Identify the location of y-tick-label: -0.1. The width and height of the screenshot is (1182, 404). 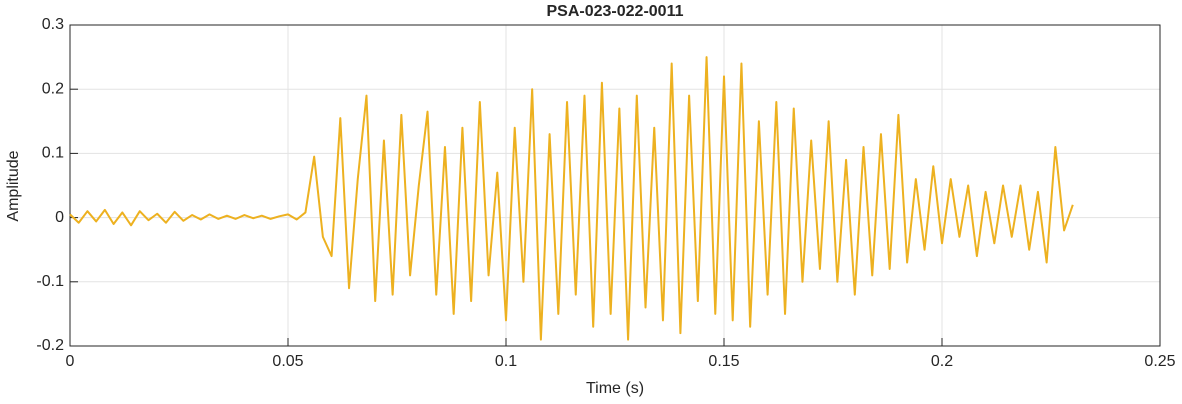
(50, 281).